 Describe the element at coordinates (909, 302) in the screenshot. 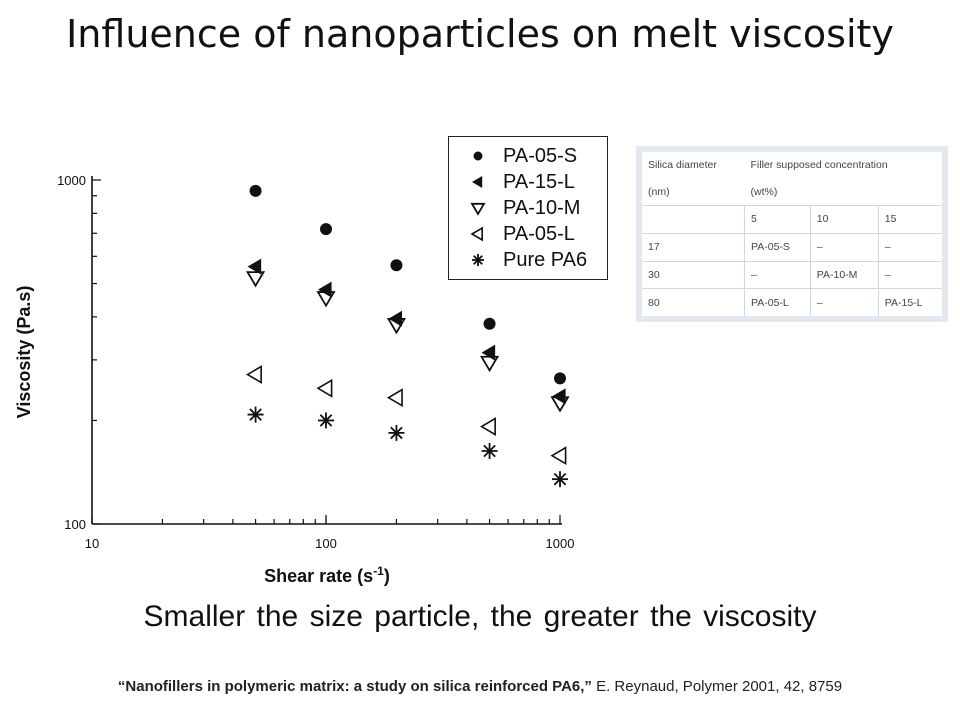

I see `table-cell: PA-15-L` at that location.